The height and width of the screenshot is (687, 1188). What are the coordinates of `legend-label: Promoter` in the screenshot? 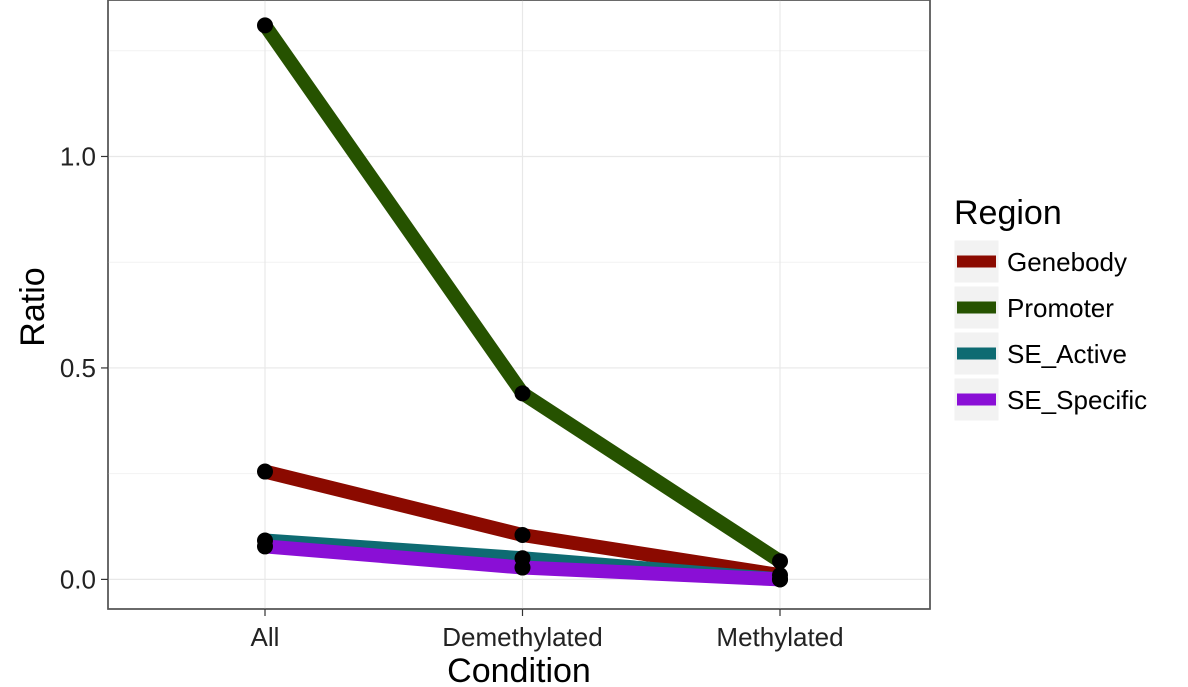 It's located at (1060, 308).